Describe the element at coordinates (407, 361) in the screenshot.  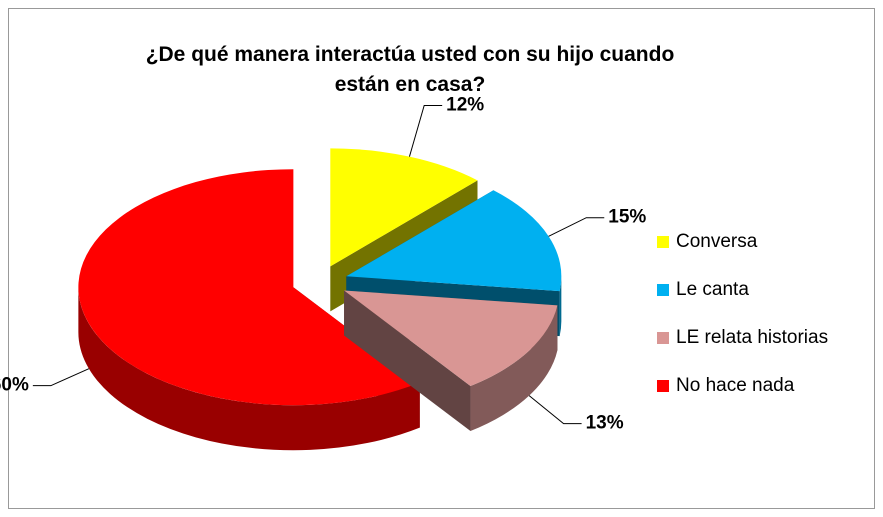
I see `slice-side` at that location.